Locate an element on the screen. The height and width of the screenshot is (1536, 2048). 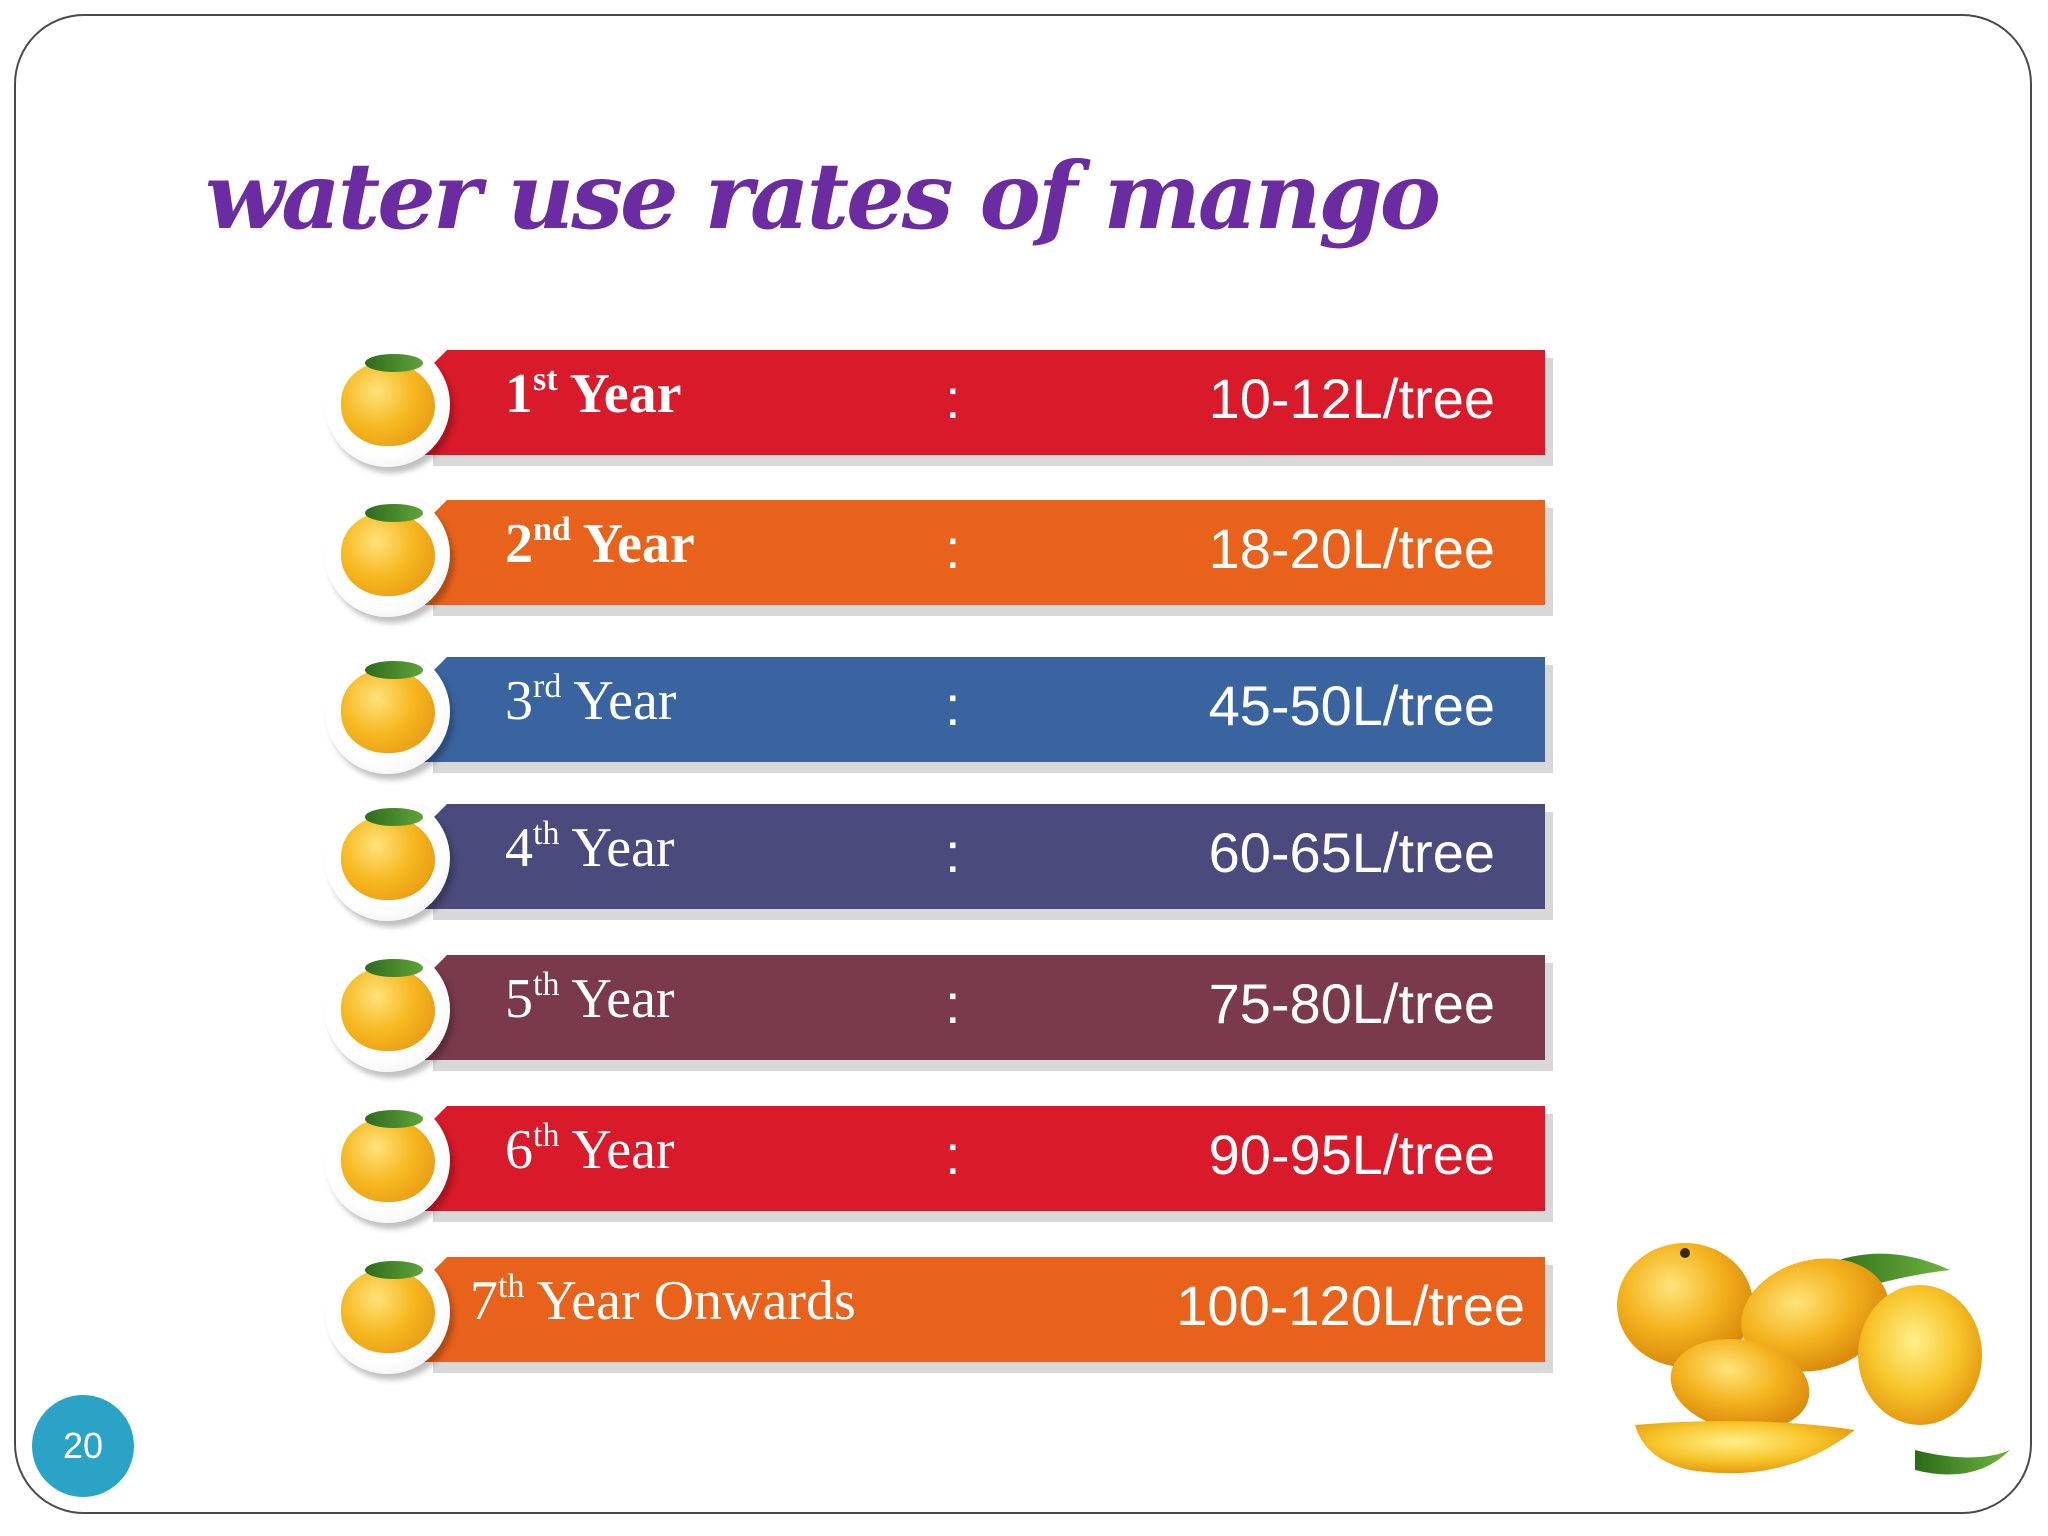
row-label: 7th Year Onwards is located at coordinates (663, 1300).